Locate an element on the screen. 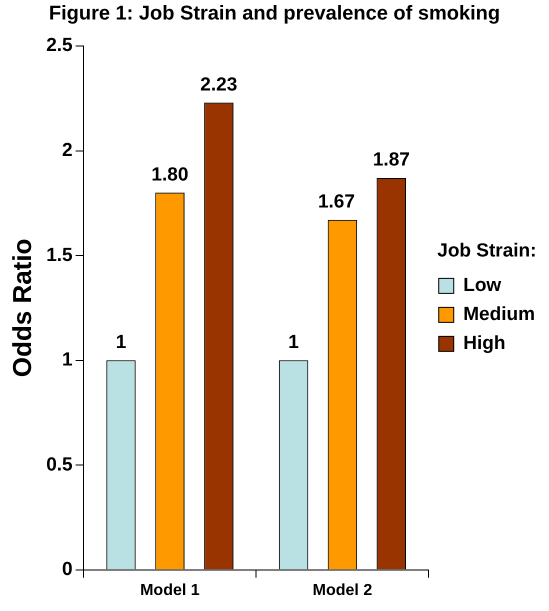 This screenshot has width=549, height=611. data-label: 1.80 is located at coordinates (169, 175).